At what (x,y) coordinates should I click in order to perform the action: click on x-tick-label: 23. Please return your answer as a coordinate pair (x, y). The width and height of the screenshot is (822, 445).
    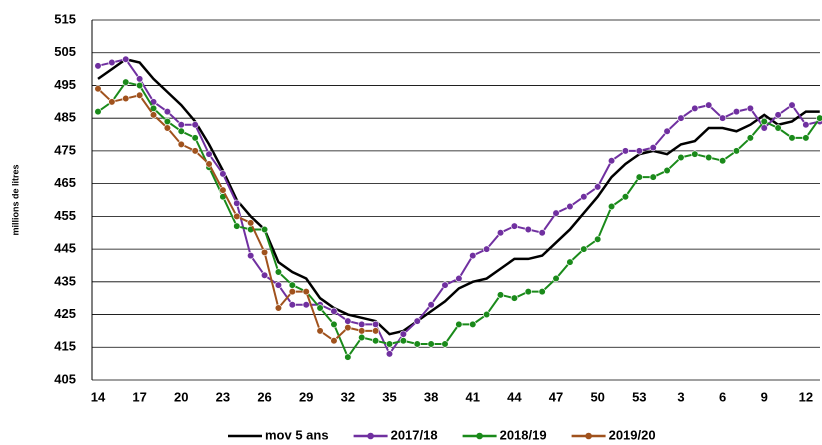
    Looking at the image, I should click on (223, 396).